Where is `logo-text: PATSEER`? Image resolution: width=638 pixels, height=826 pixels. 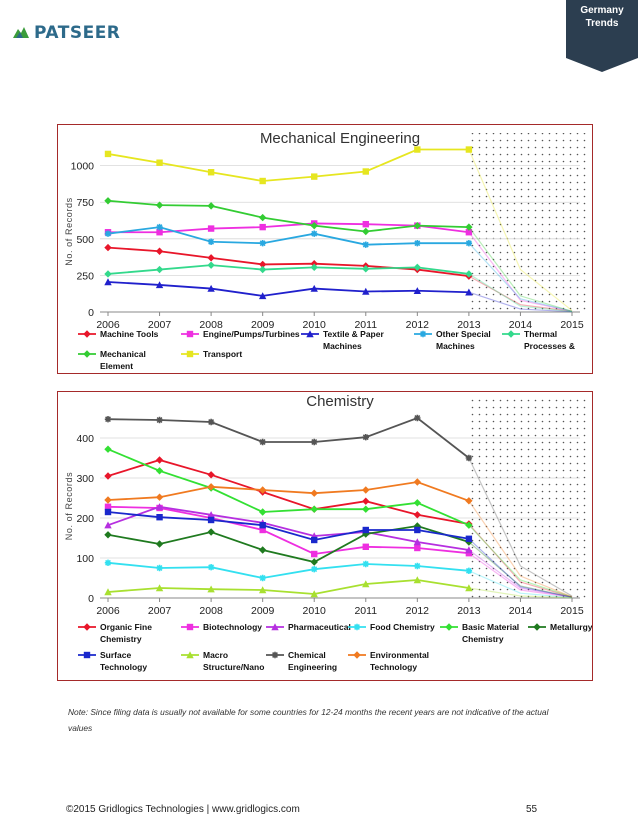
logo-text: PATSEER is located at coordinates (77, 33).